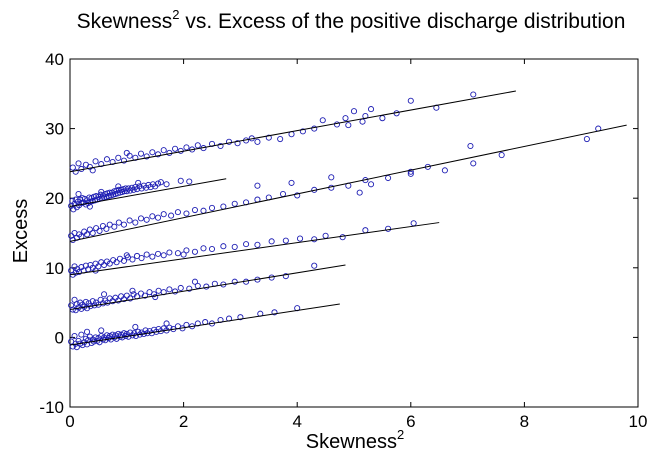 This screenshot has width=656, height=466. I want to click on xlabel-superscript: 2, so click(400, 434).